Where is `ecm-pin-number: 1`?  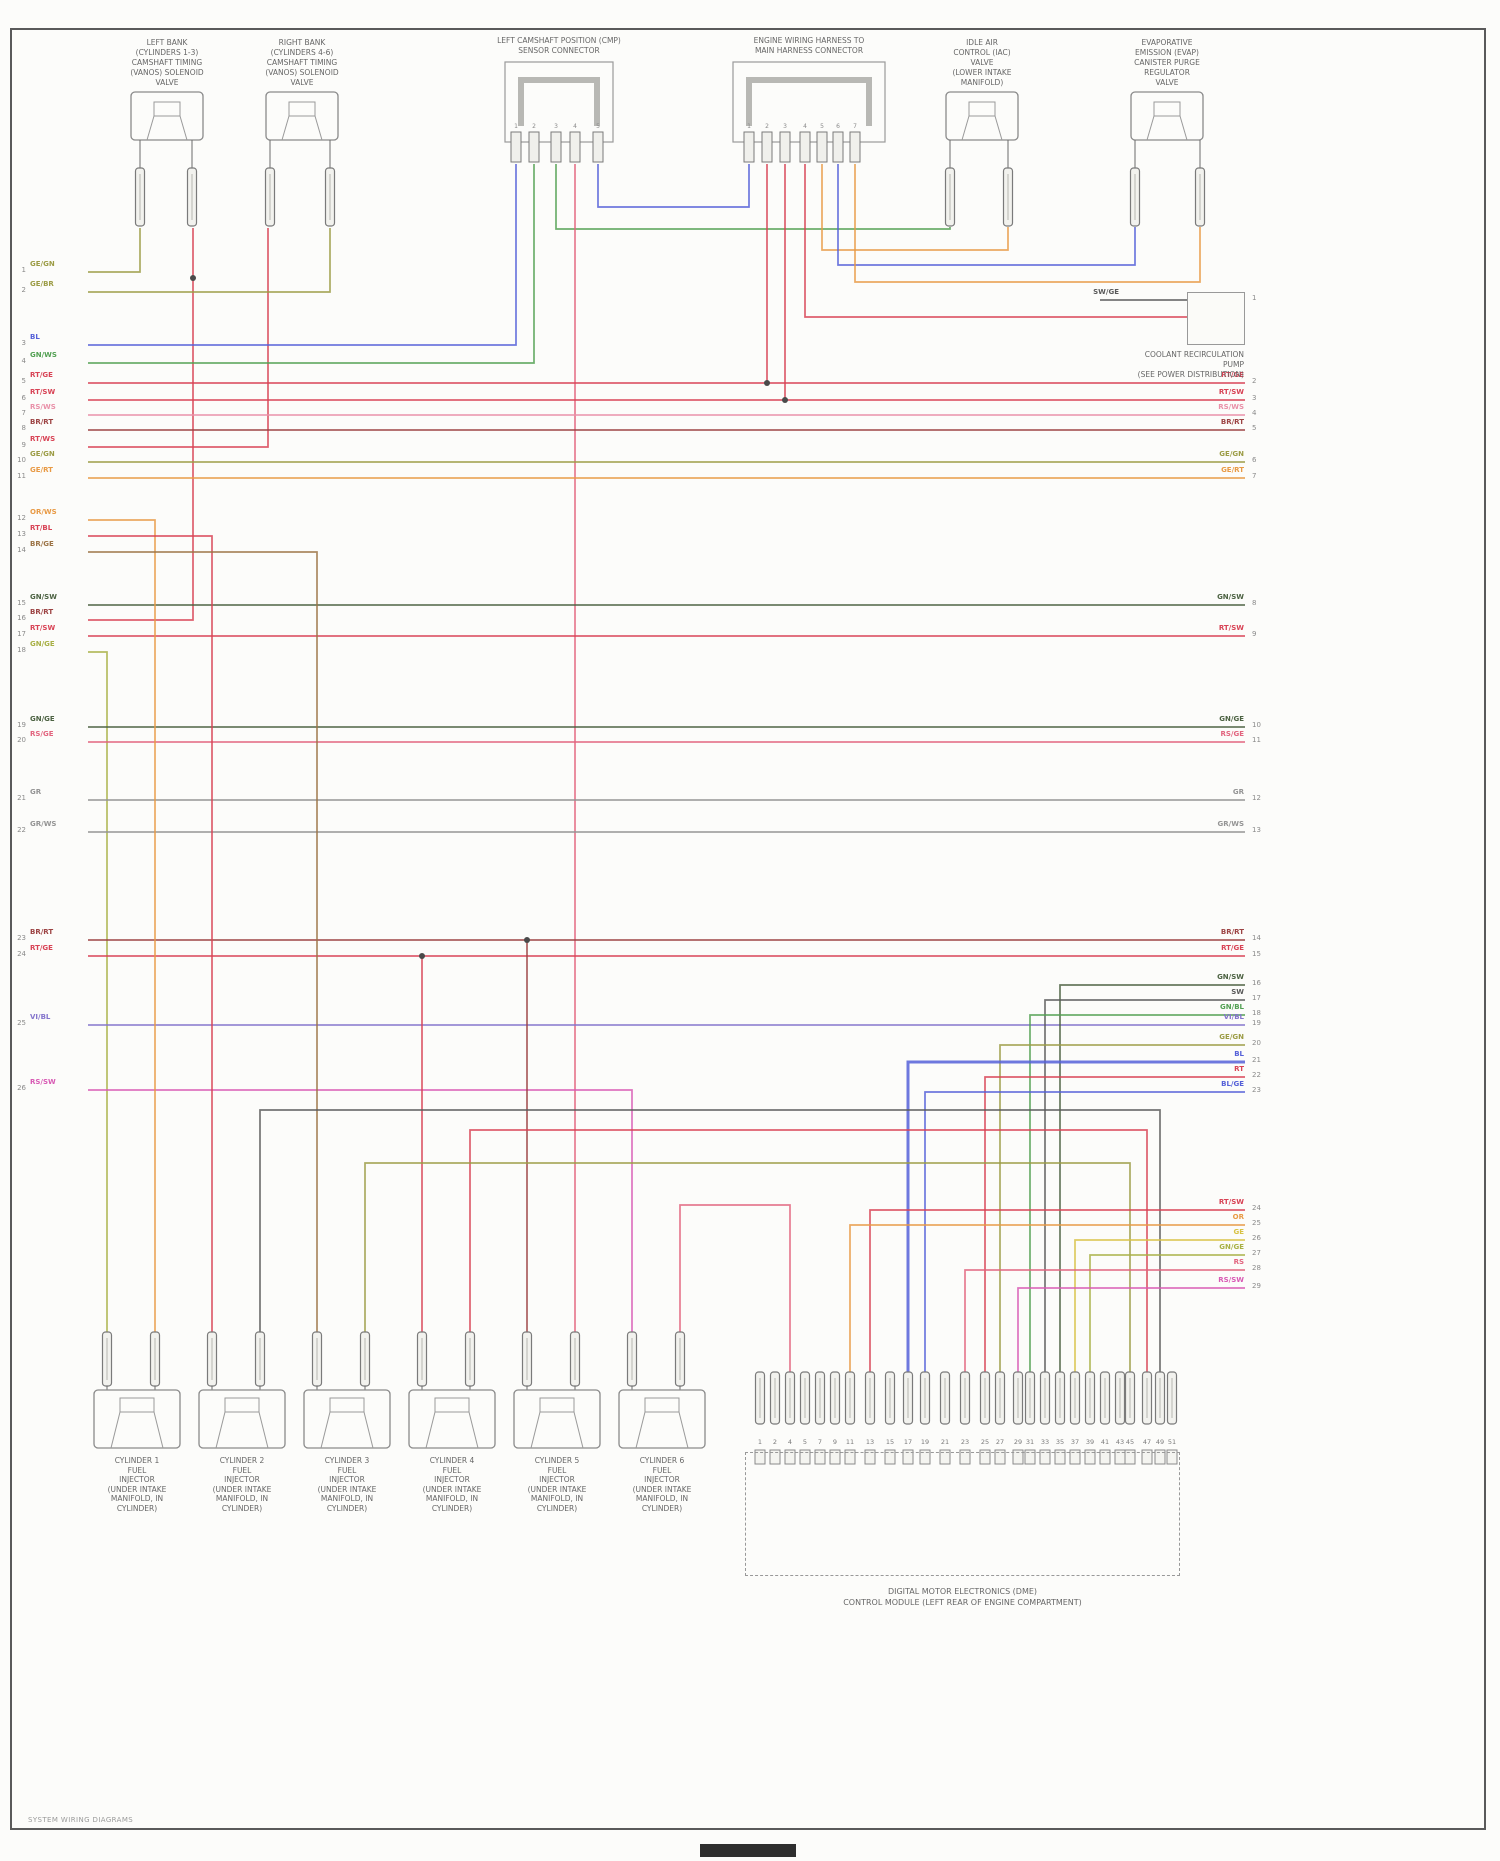
ecm-pin-number: 1 is located at coordinates (760, 1442).